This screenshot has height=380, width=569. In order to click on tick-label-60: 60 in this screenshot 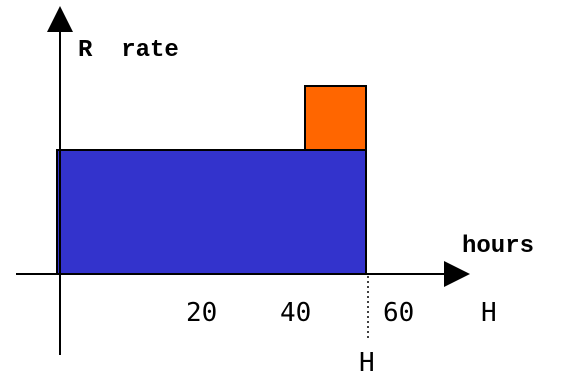, I will do `click(398, 313)`.